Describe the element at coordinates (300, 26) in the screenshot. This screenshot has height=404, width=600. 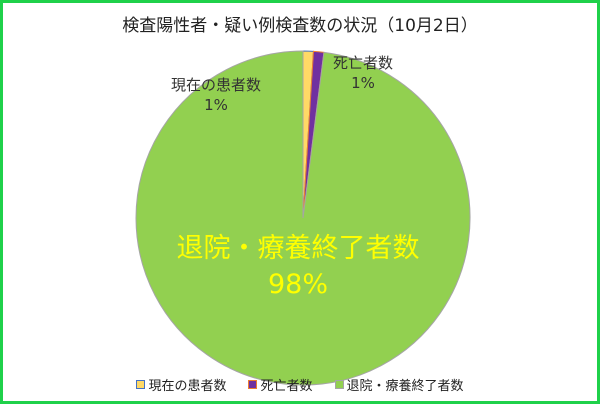
I see `chart-title: 検査陽性者・疑い例検査数の状況（10月2日）` at that location.